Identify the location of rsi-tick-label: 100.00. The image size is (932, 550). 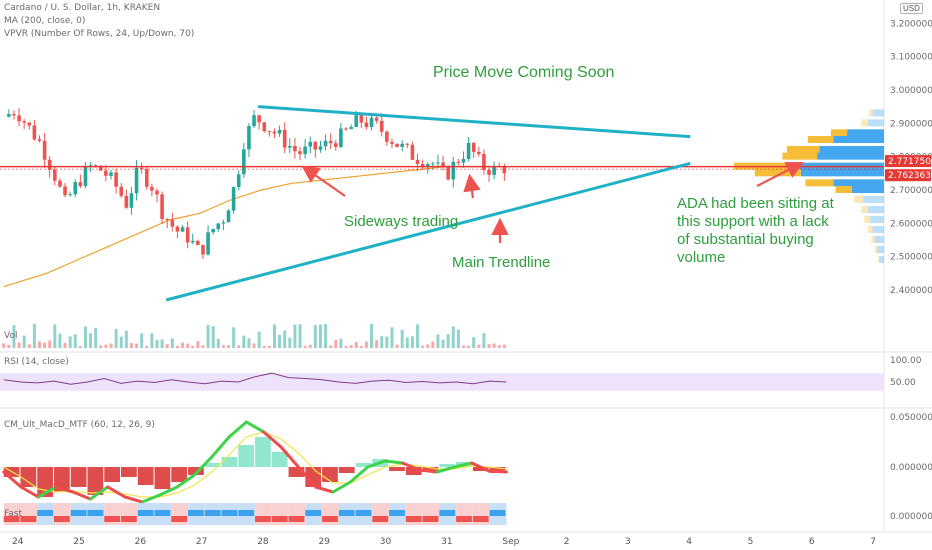
(906, 361).